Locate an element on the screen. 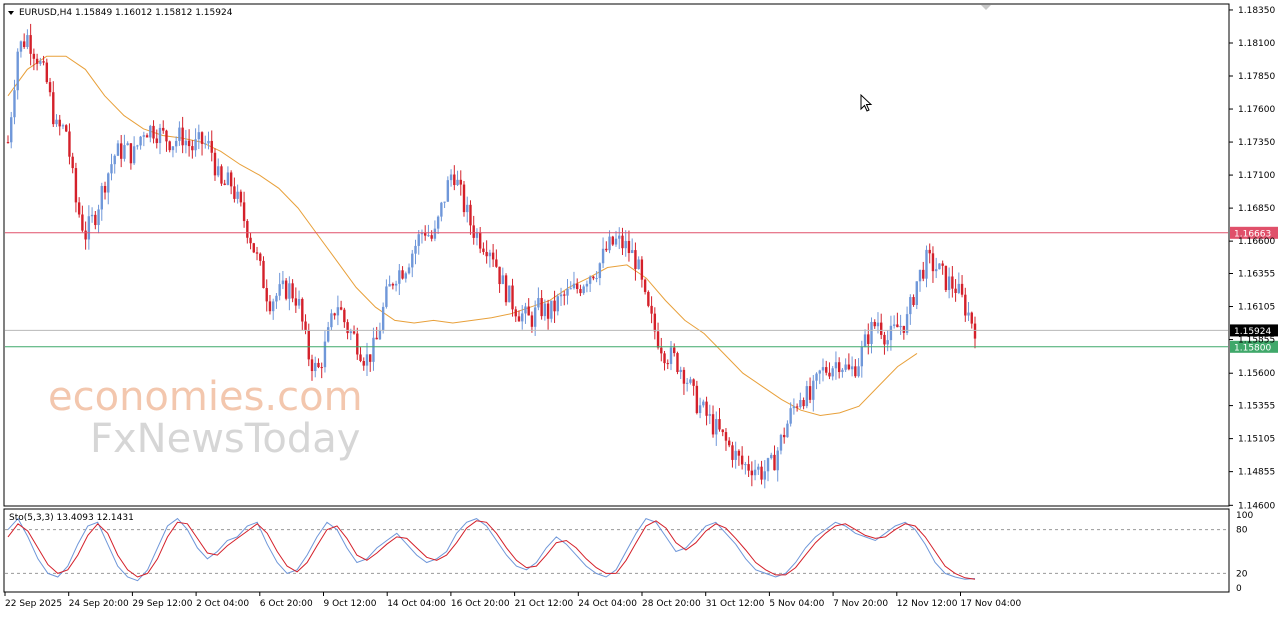 This screenshot has width=1280, height=620. price-tick-label: 1.16355 is located at coordinates (1256, 274).